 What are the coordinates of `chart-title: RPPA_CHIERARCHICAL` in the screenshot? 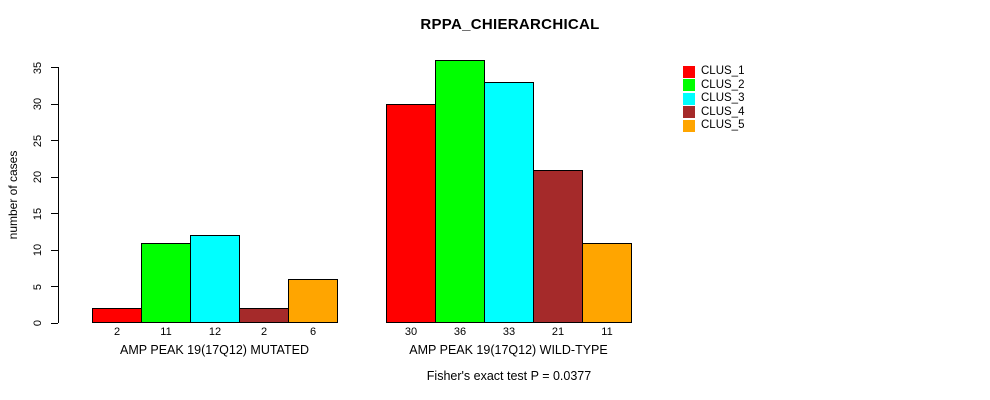 It's located at (510, 24).